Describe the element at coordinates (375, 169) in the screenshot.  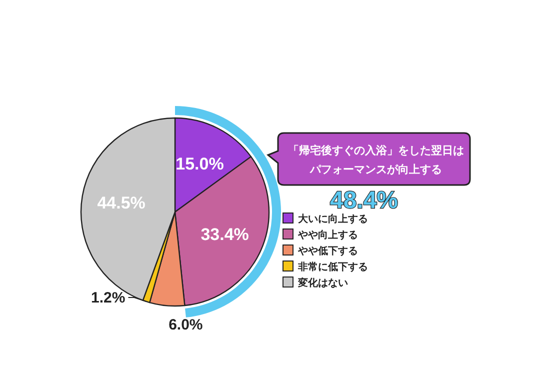
I see `text: パフォーマンスが向上する` at that location.